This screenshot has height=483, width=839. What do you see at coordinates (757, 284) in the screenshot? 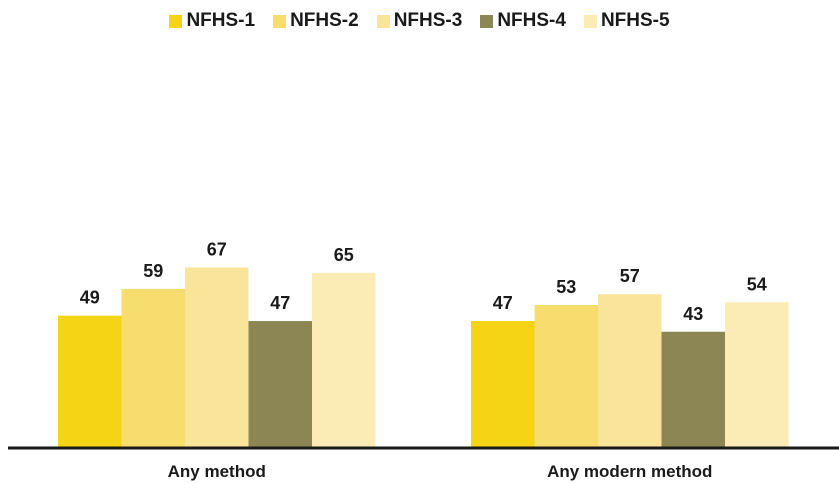
I see `data-label: 54` at bounding box center [757, 284].